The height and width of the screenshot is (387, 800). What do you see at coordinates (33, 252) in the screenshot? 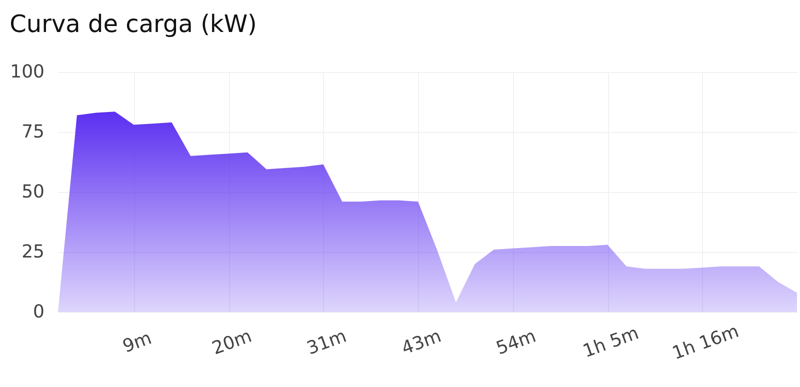
I see `y-tick-label: 25` at bounding box center [33, 252].